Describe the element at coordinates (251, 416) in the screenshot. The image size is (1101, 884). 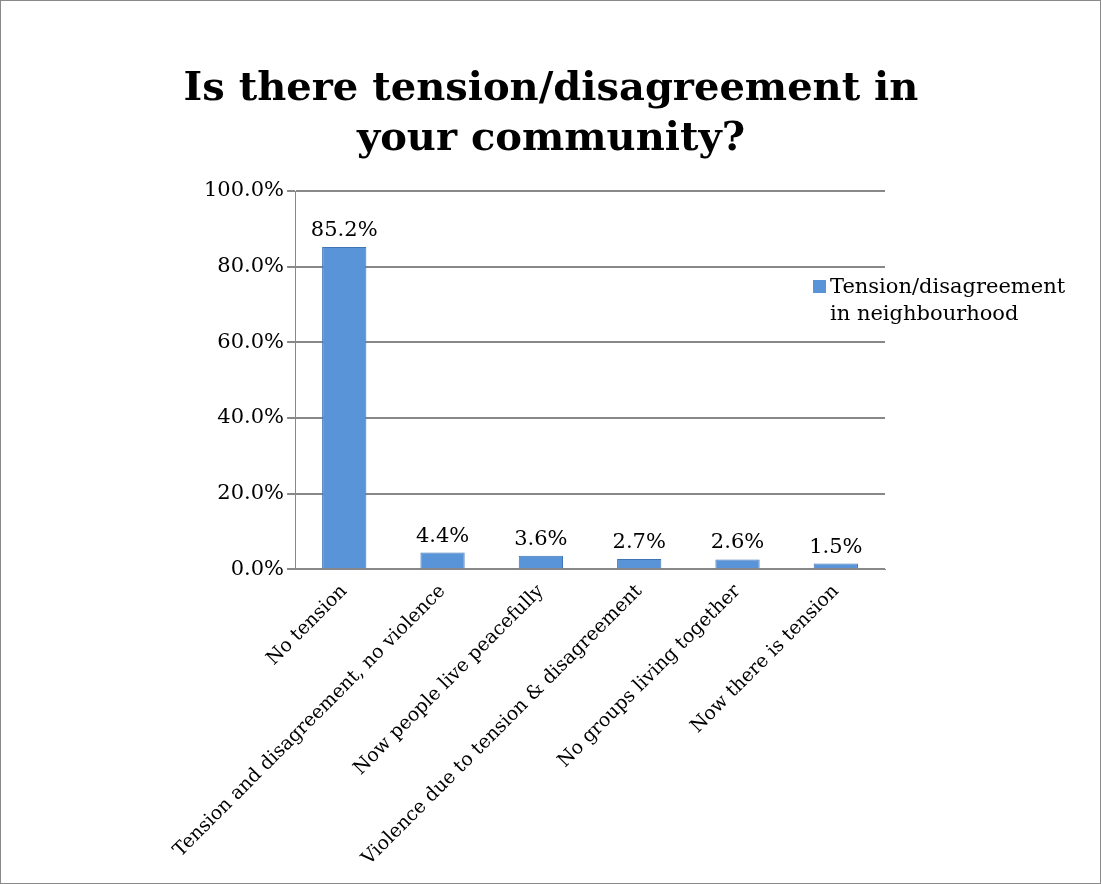
I see `y-tick-label: 40.0%` at that location.